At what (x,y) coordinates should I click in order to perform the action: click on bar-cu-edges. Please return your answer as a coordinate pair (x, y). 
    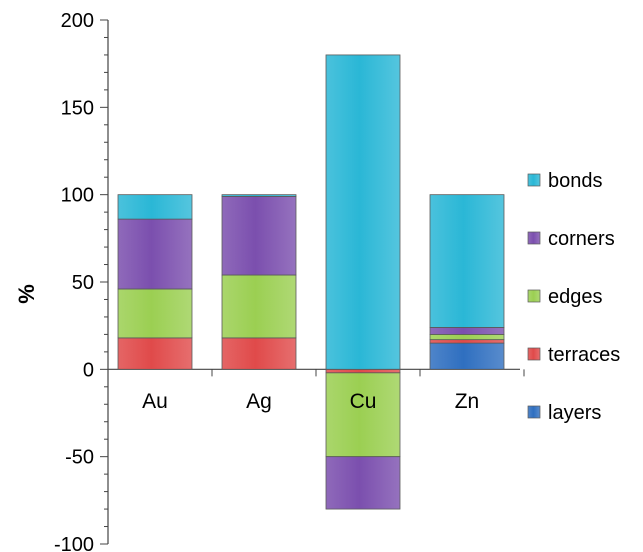
    Looking at the image, I should click on (363, 415).